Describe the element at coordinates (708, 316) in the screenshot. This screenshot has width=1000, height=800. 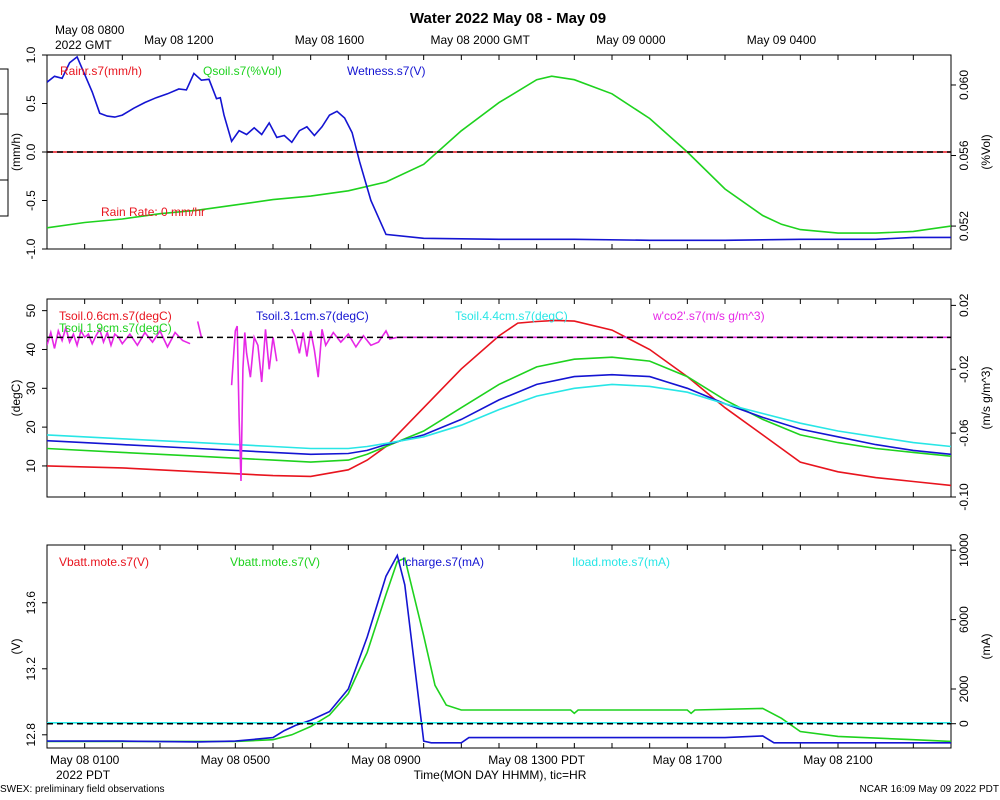
I see `legend-label: w'co2'.s7(m/s g/m^3)` at that location.